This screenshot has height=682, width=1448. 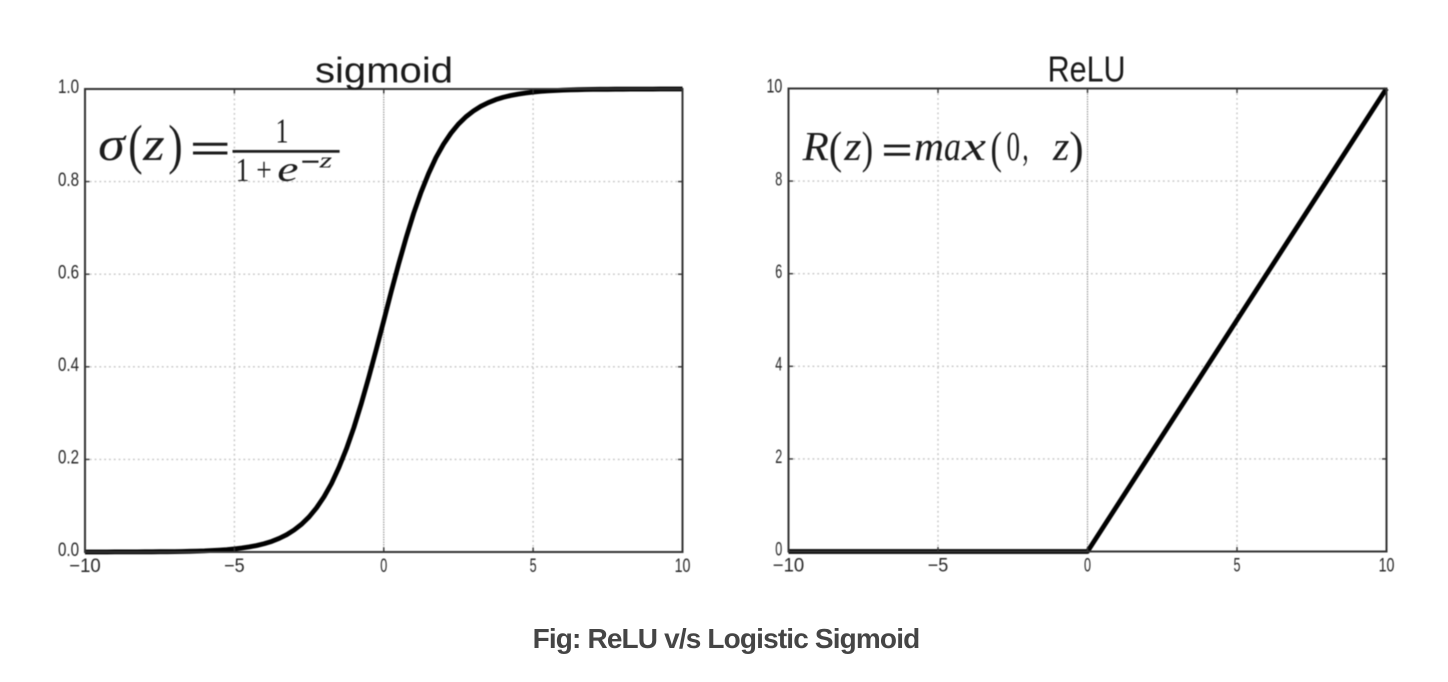 I want to click on svg-text: e, so click(x=287, y=169).